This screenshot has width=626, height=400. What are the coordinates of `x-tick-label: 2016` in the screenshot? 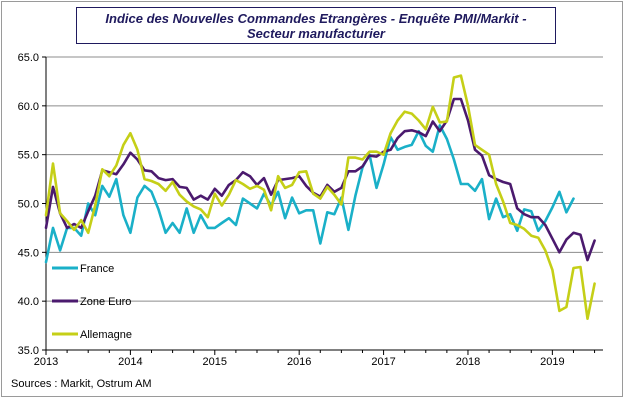 It's located at (299, 362).